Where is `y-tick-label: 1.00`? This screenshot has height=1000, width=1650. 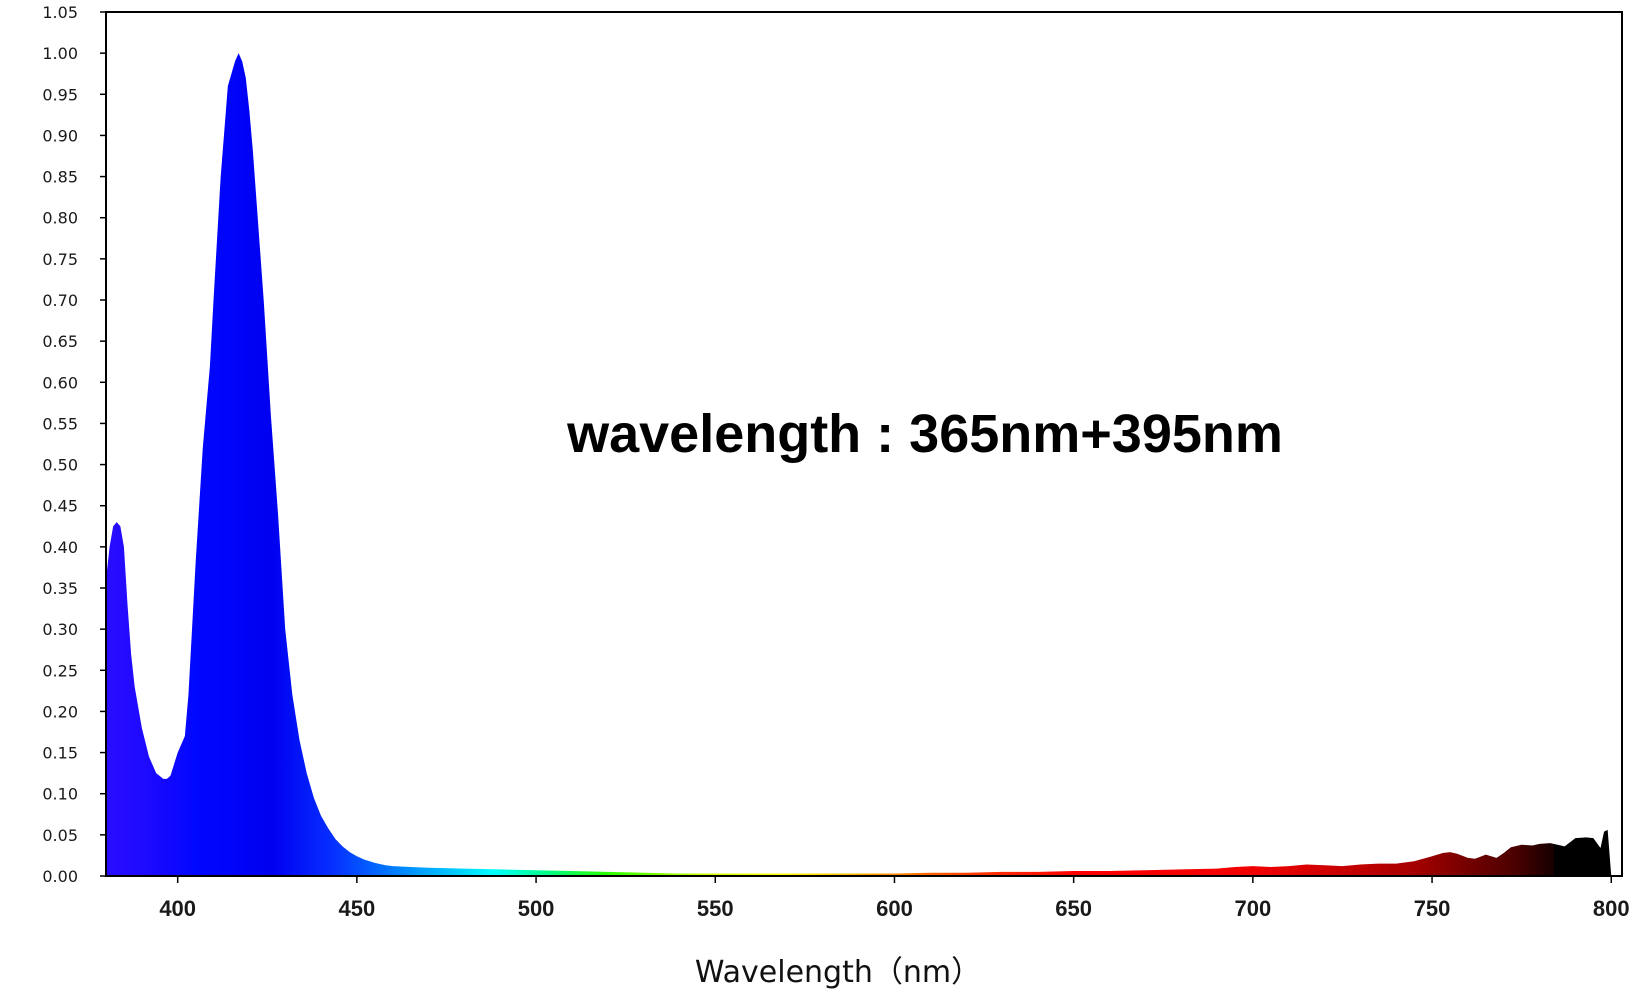 y-tick-label: 1.00 is located at coordinates (60, 53).